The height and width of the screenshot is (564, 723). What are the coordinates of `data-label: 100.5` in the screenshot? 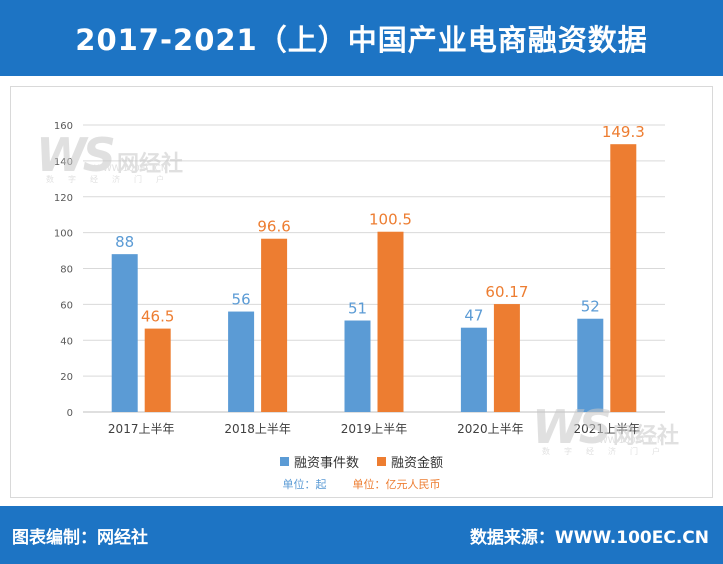 It's located at (390, 220).